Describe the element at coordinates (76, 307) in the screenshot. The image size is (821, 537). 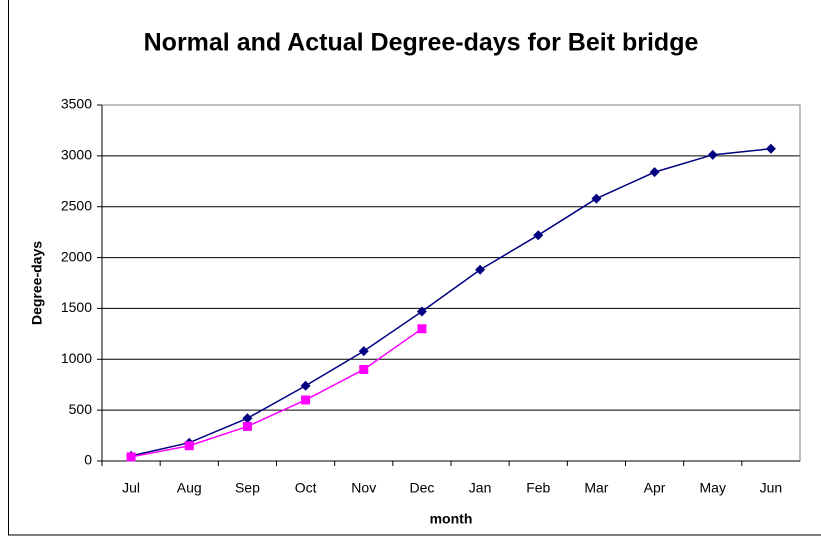
I see `y-tick-label: 1500` at that location.